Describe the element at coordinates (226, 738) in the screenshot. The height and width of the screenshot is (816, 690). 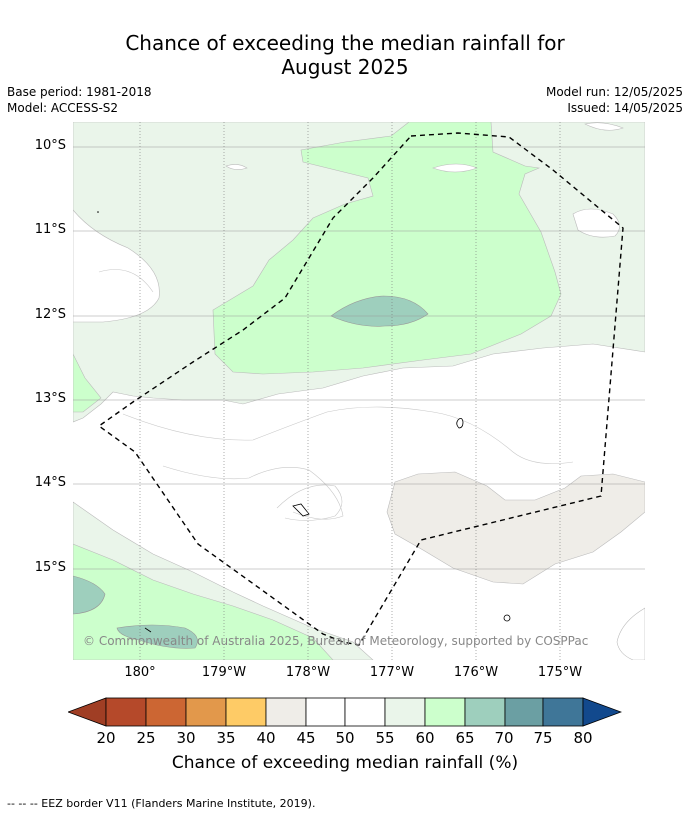
I see `colorbar-tick-35: 35` at that location.